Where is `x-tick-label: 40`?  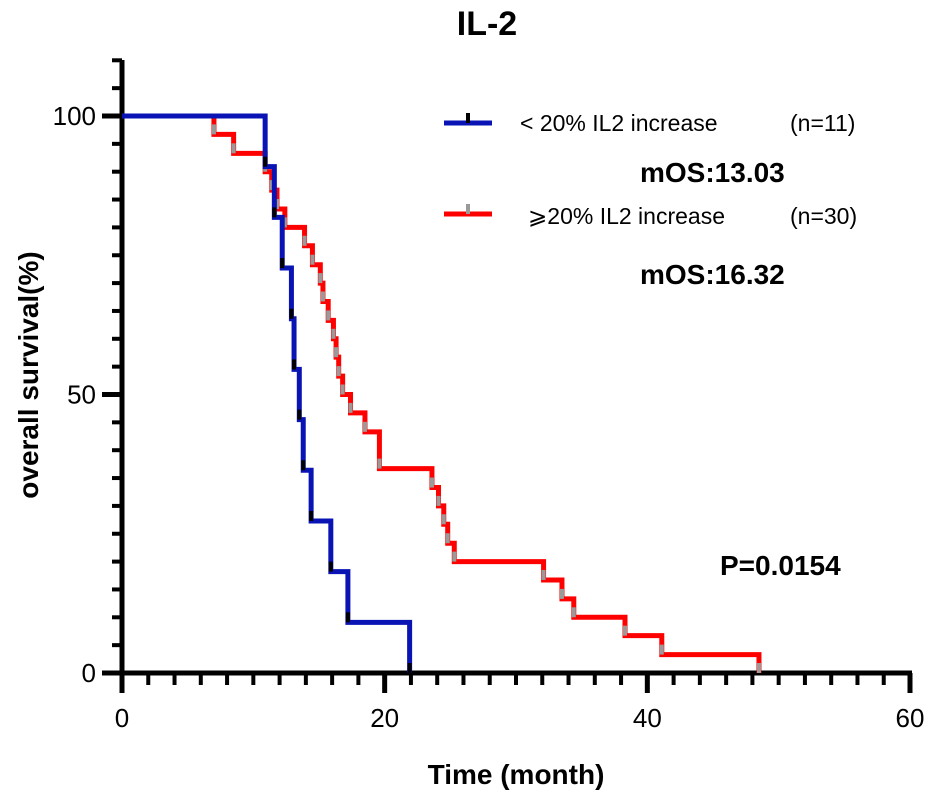 x-tick-label: 40 is located at coordinates (647, 718).